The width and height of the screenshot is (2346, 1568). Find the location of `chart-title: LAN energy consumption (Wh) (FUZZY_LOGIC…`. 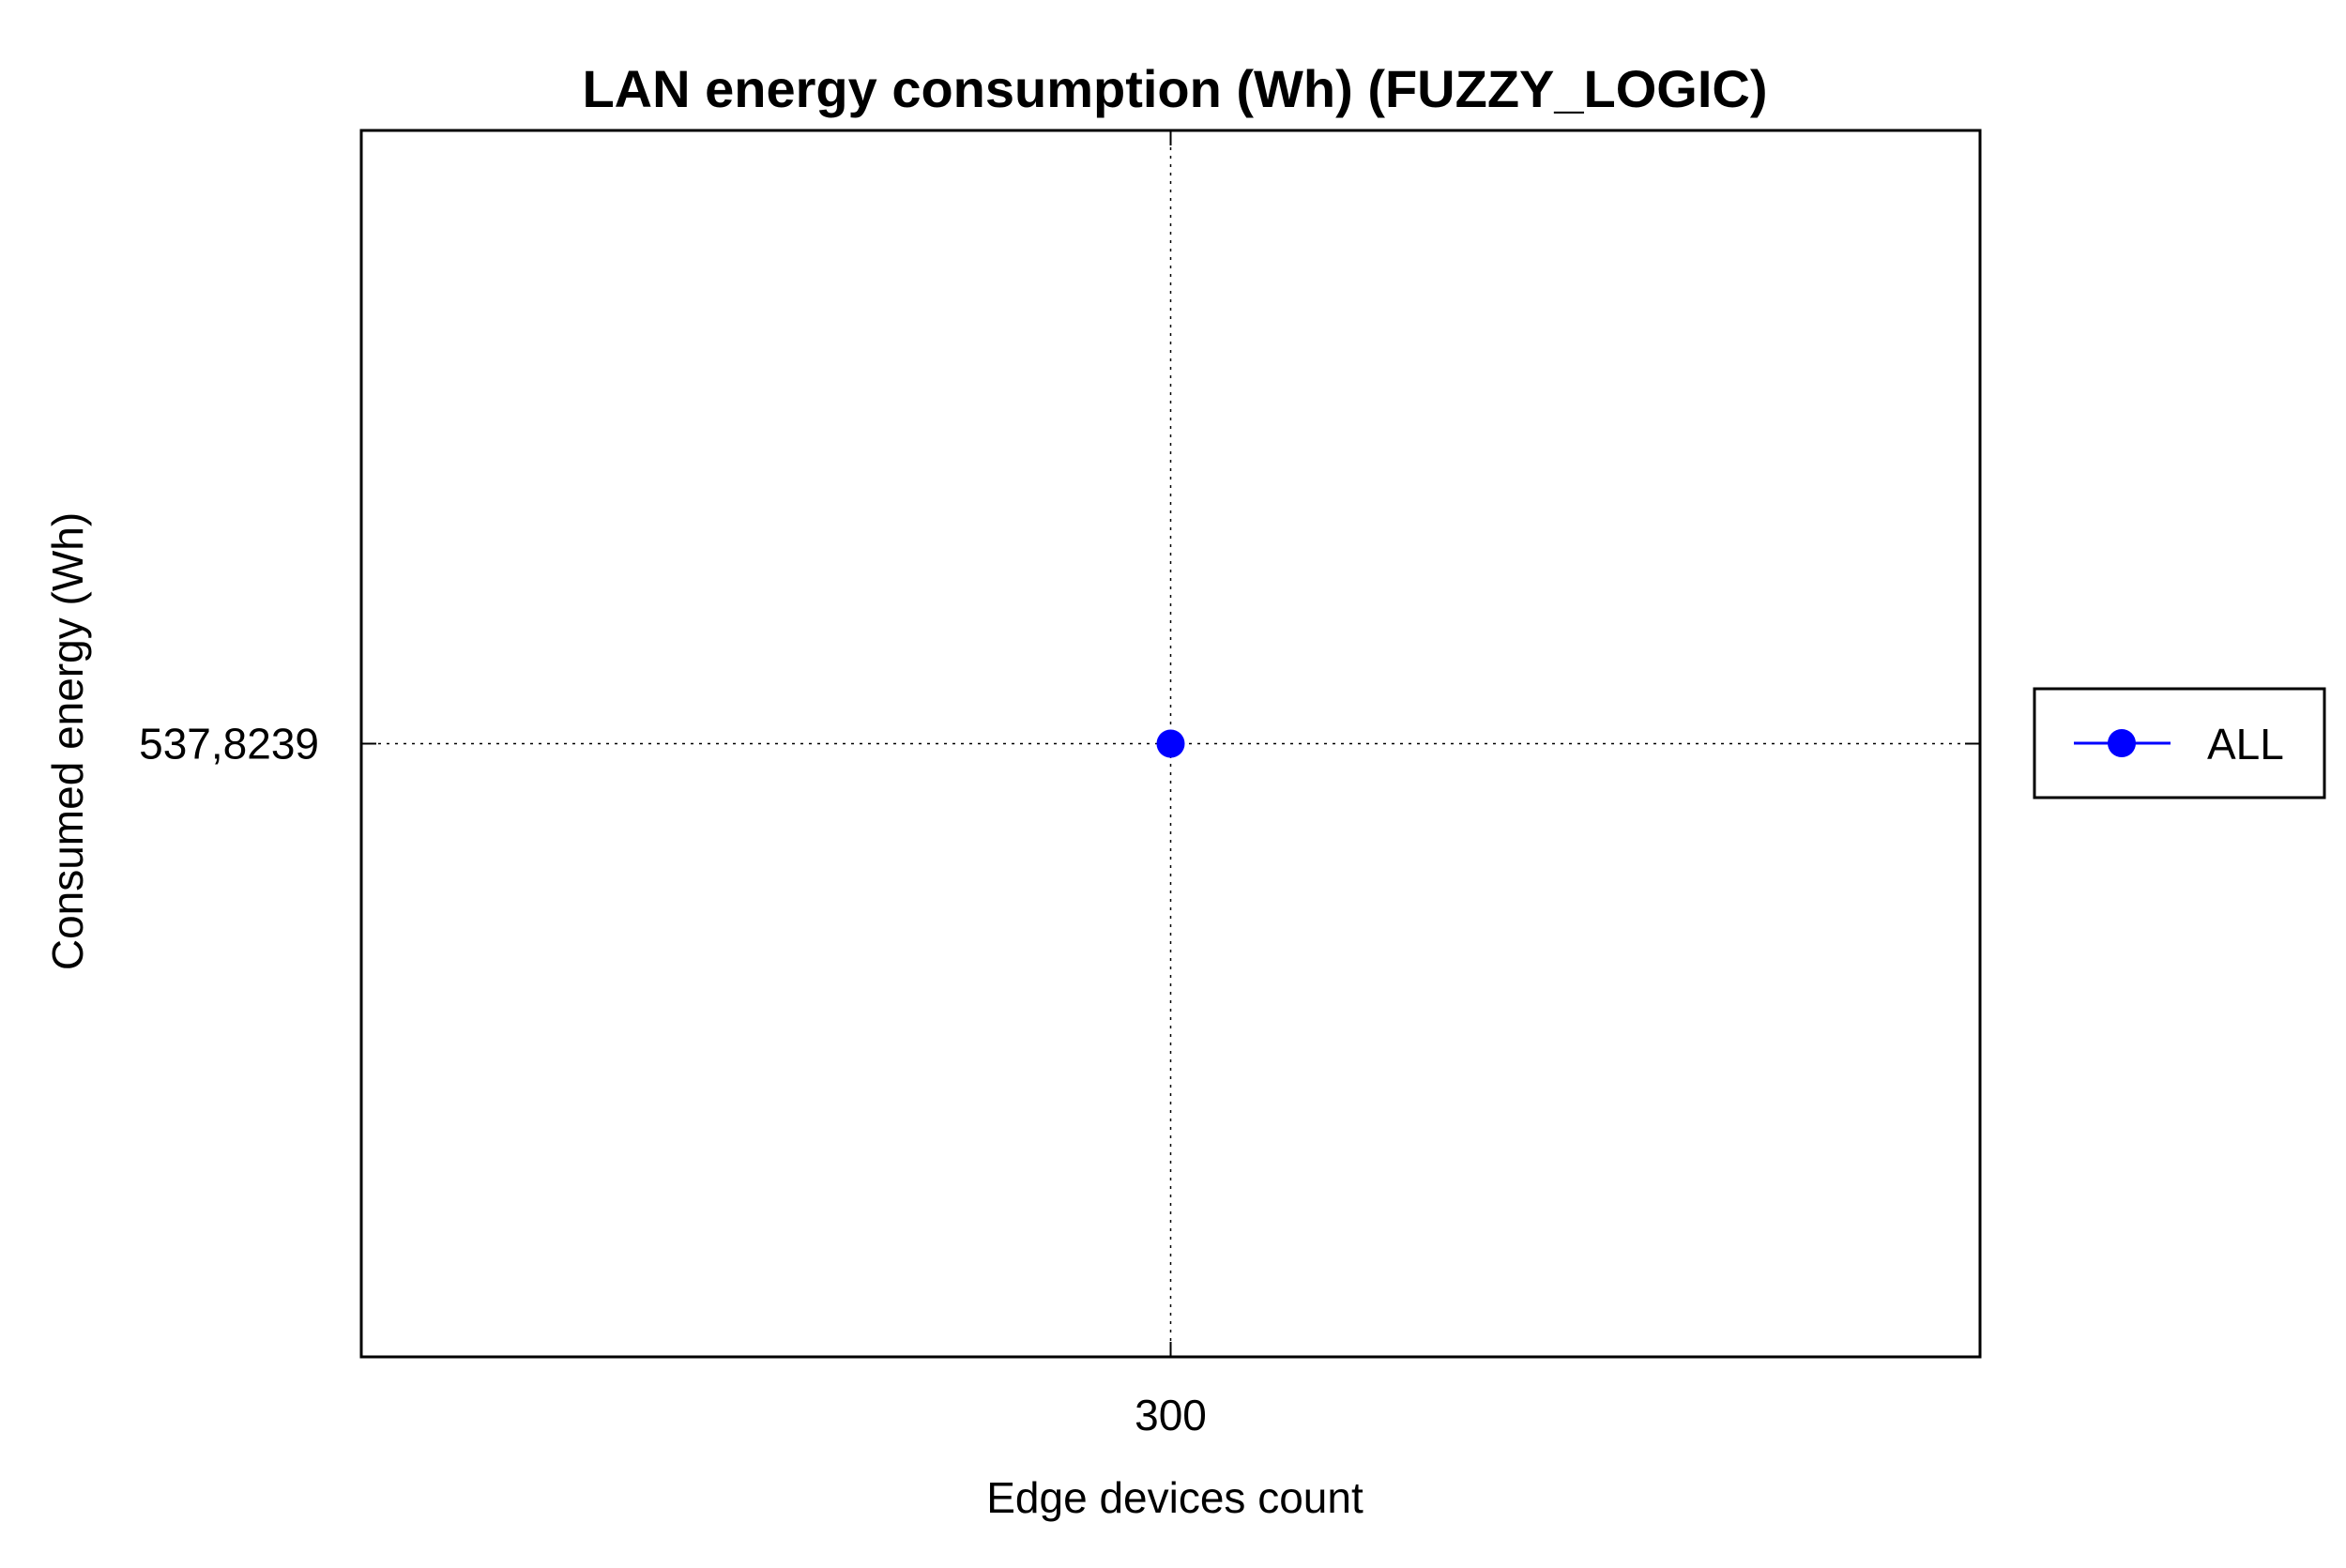

chart-title: LAN energy consumption (Wh) (FUZZY_LOGIC… is located at coordinates (1174, 88).